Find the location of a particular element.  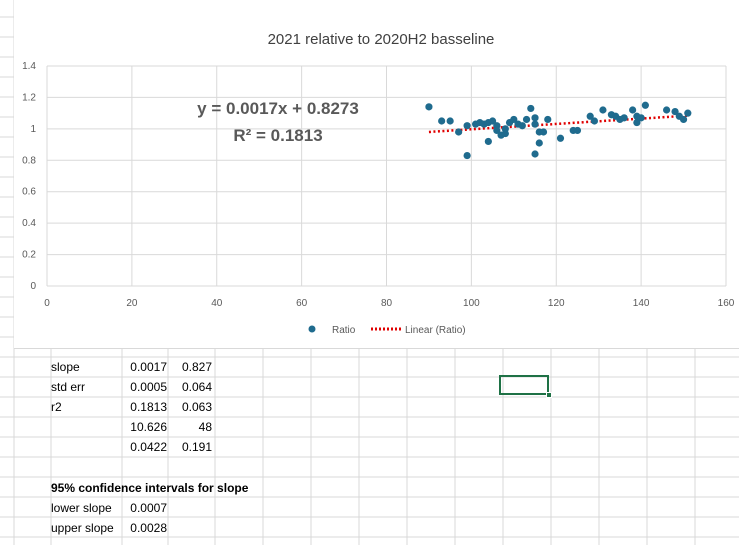

upper-slope-value: 0.0028 is located at coordinates (148, 528).